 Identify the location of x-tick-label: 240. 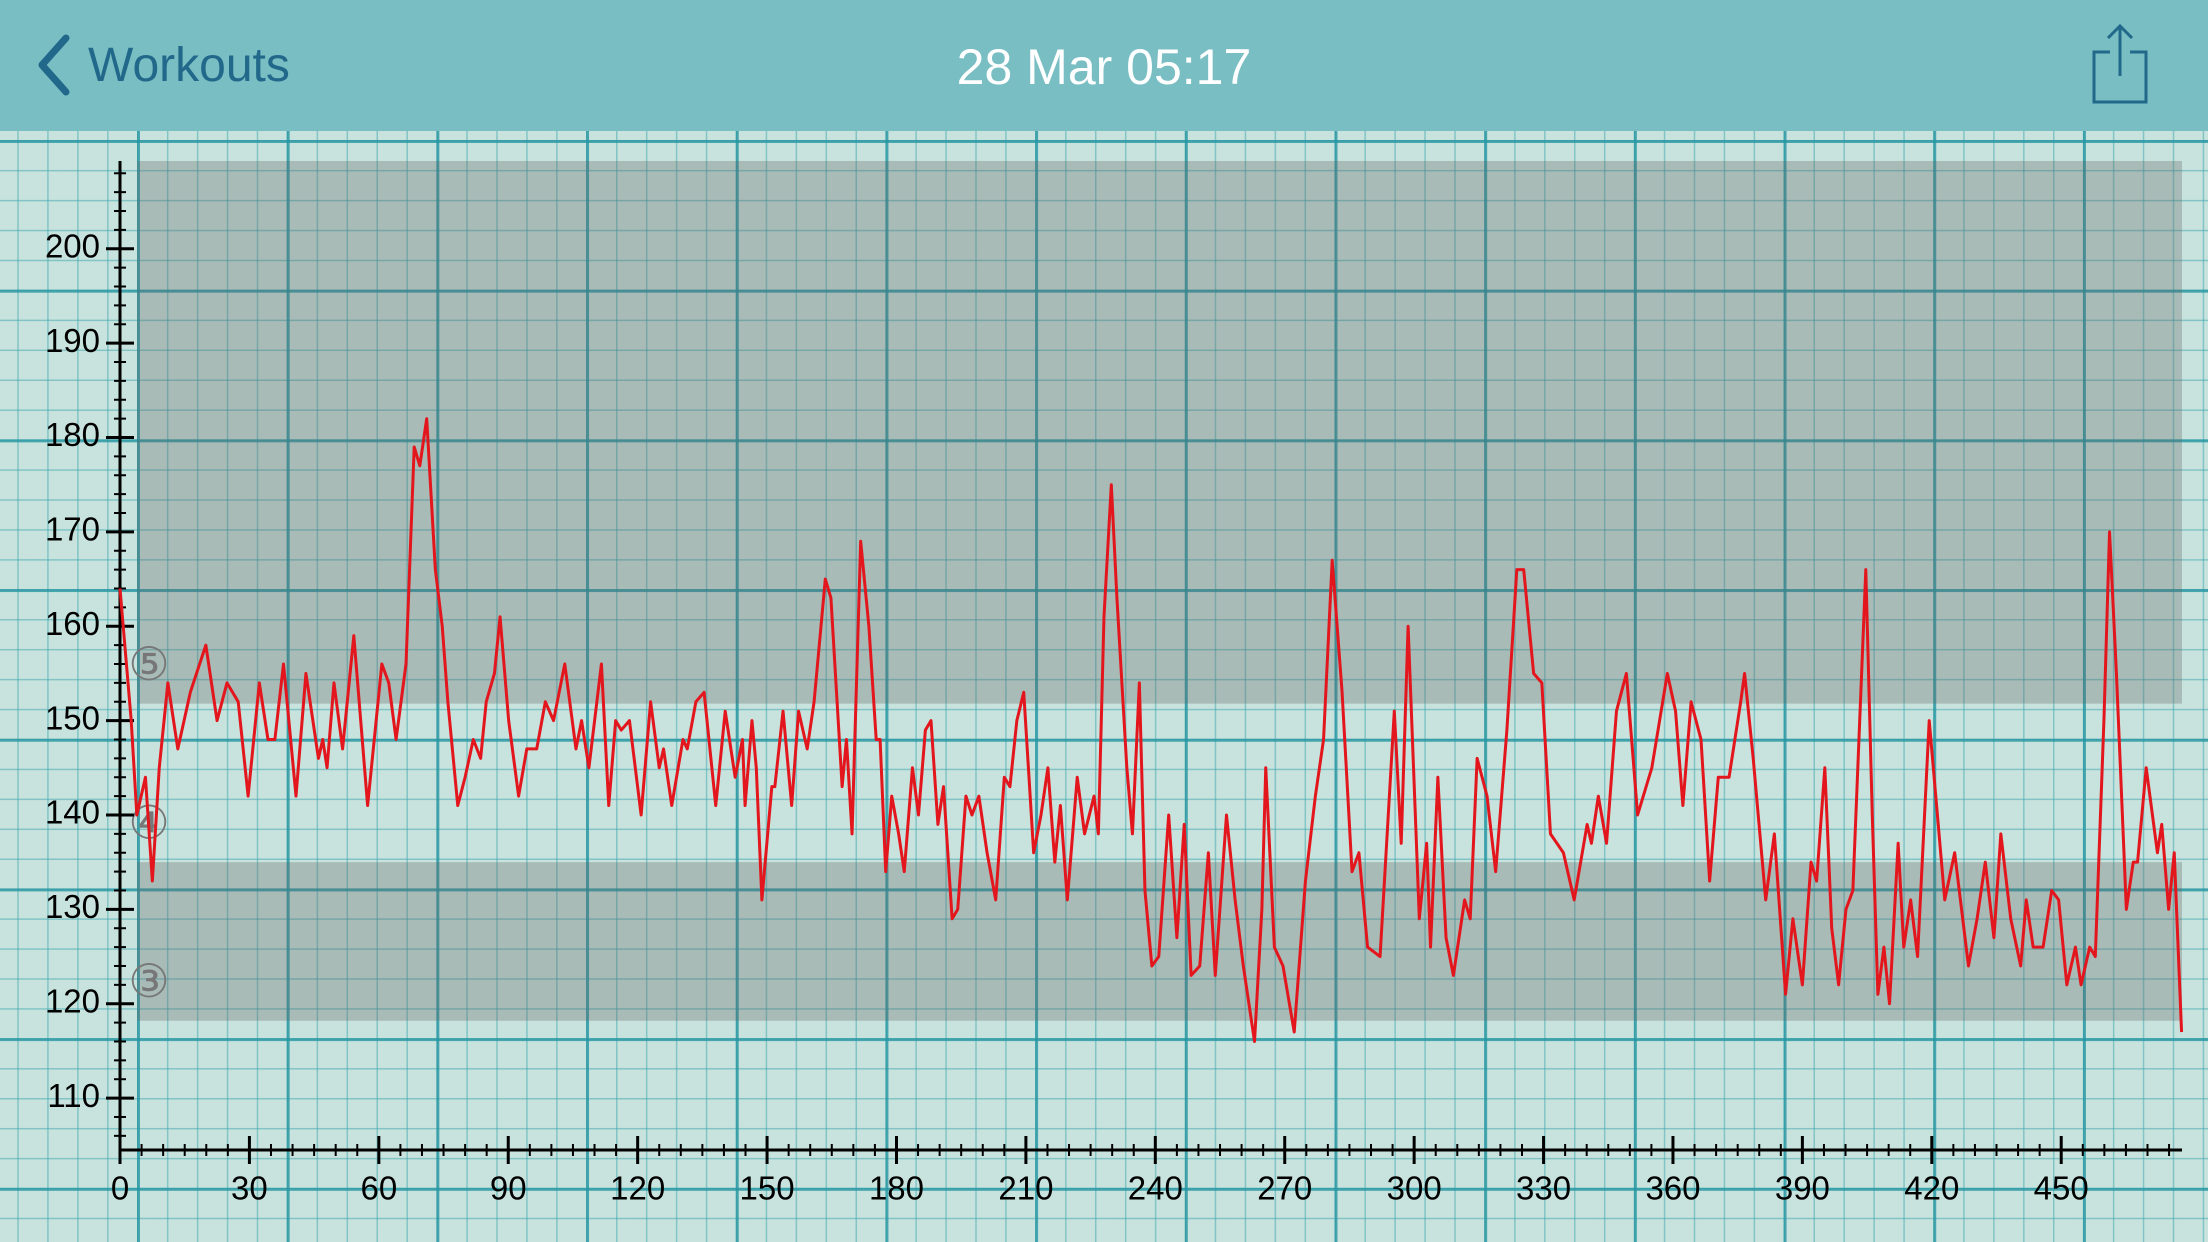
(1155, 1188).